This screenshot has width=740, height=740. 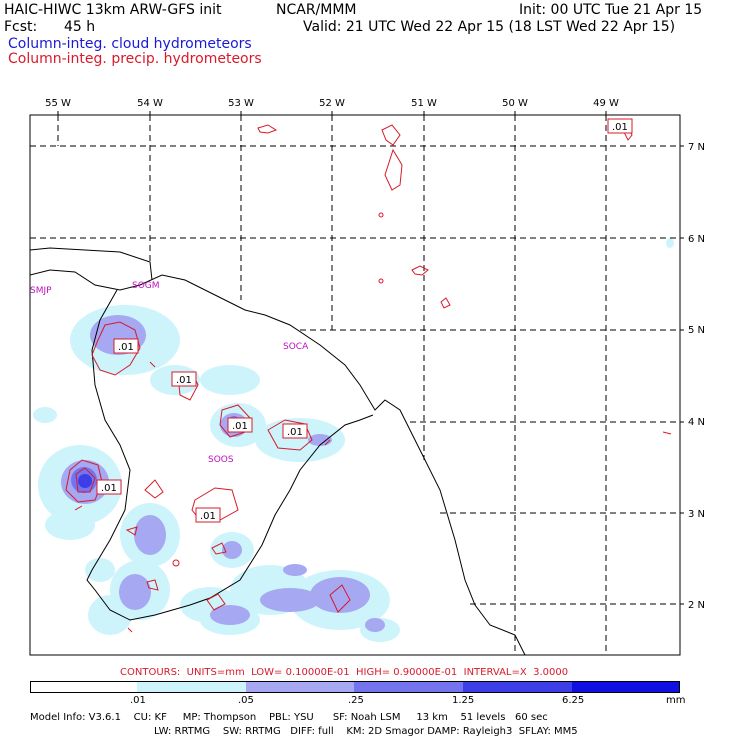 I want to click on lon-label: 54 W, so click(x=150, y=103).